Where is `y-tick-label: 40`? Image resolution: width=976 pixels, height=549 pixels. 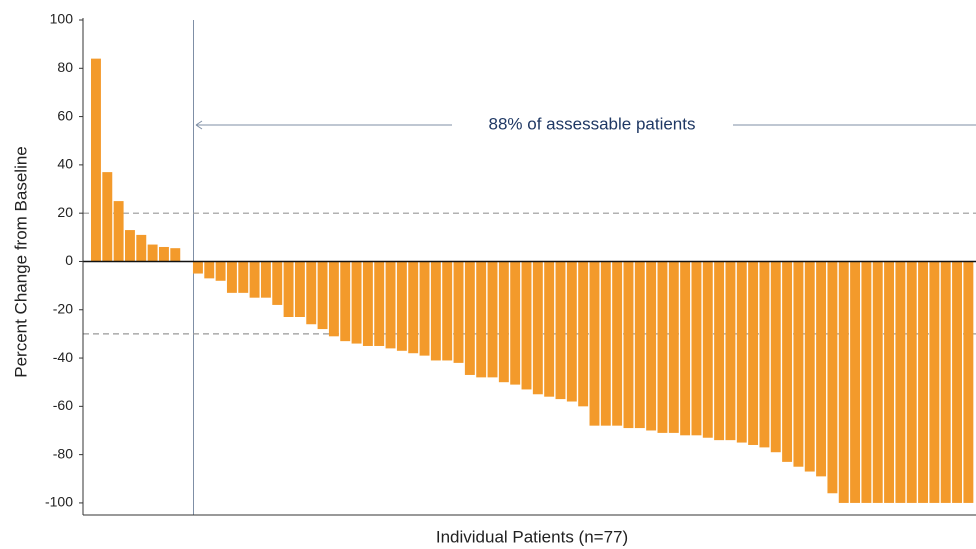 y-tick-label: 40 is located at coordinates (65, 164).